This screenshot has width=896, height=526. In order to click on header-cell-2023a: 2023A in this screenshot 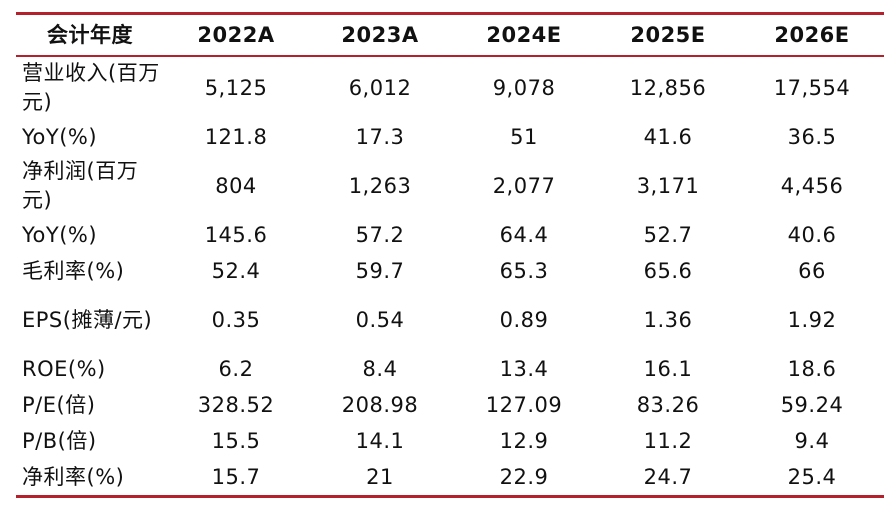, I will do `click(380, 35)`.